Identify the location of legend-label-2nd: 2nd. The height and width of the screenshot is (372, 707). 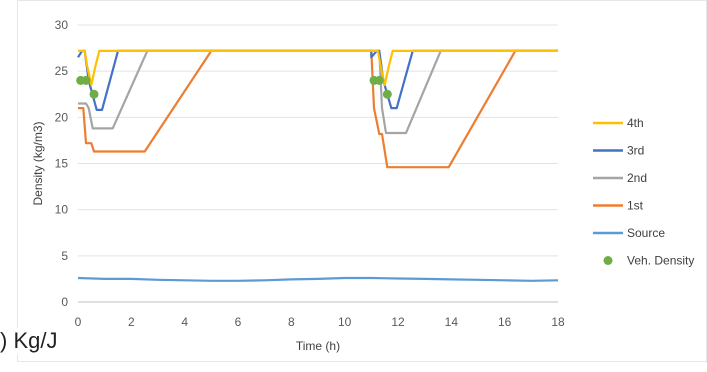
(637, 178).